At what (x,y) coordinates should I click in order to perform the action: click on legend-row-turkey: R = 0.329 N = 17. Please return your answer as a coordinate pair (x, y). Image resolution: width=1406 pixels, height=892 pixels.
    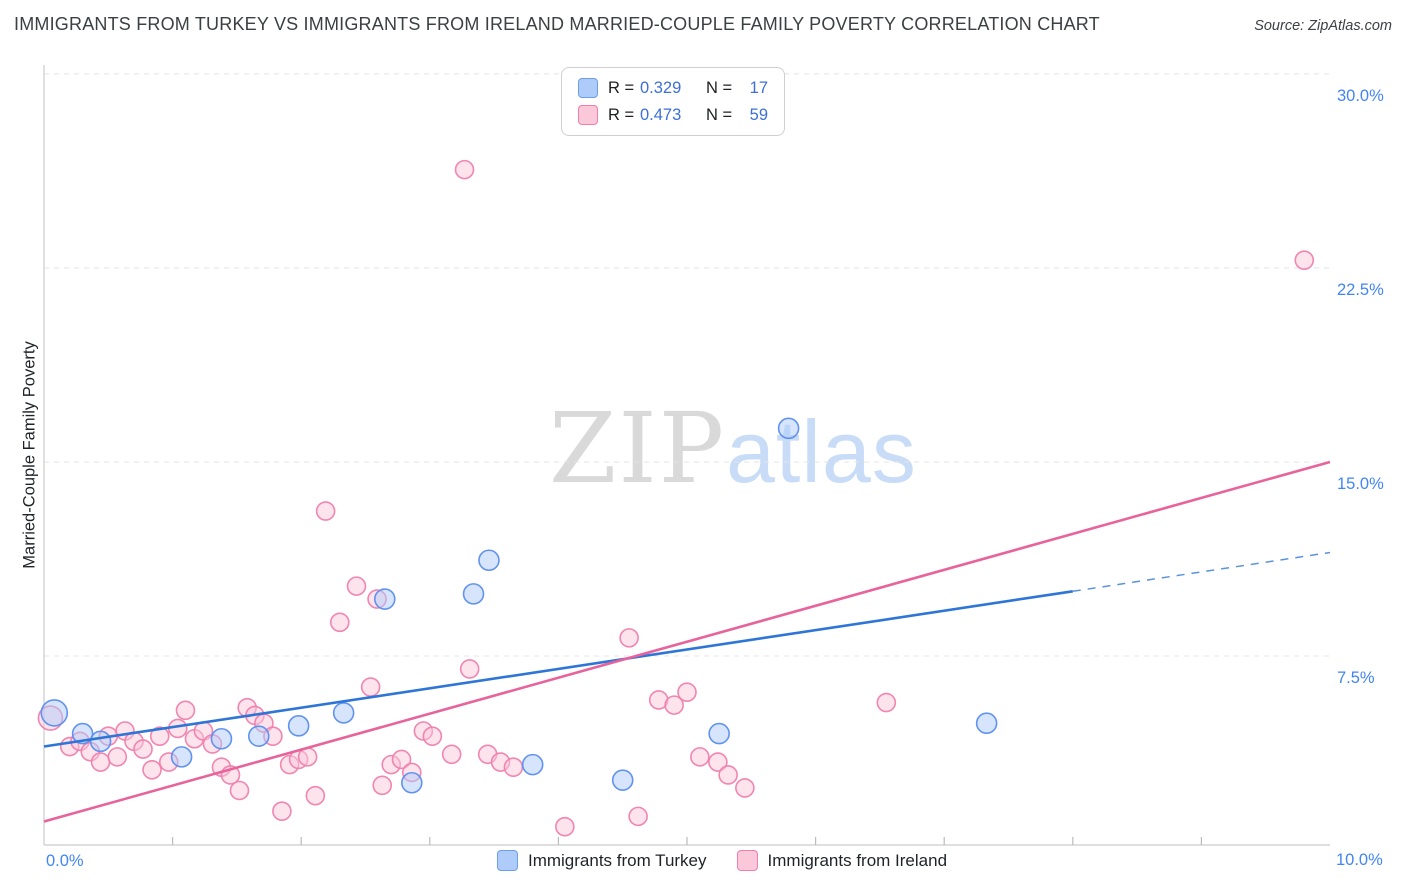
    Looking at the image, I should click on (673, 88).